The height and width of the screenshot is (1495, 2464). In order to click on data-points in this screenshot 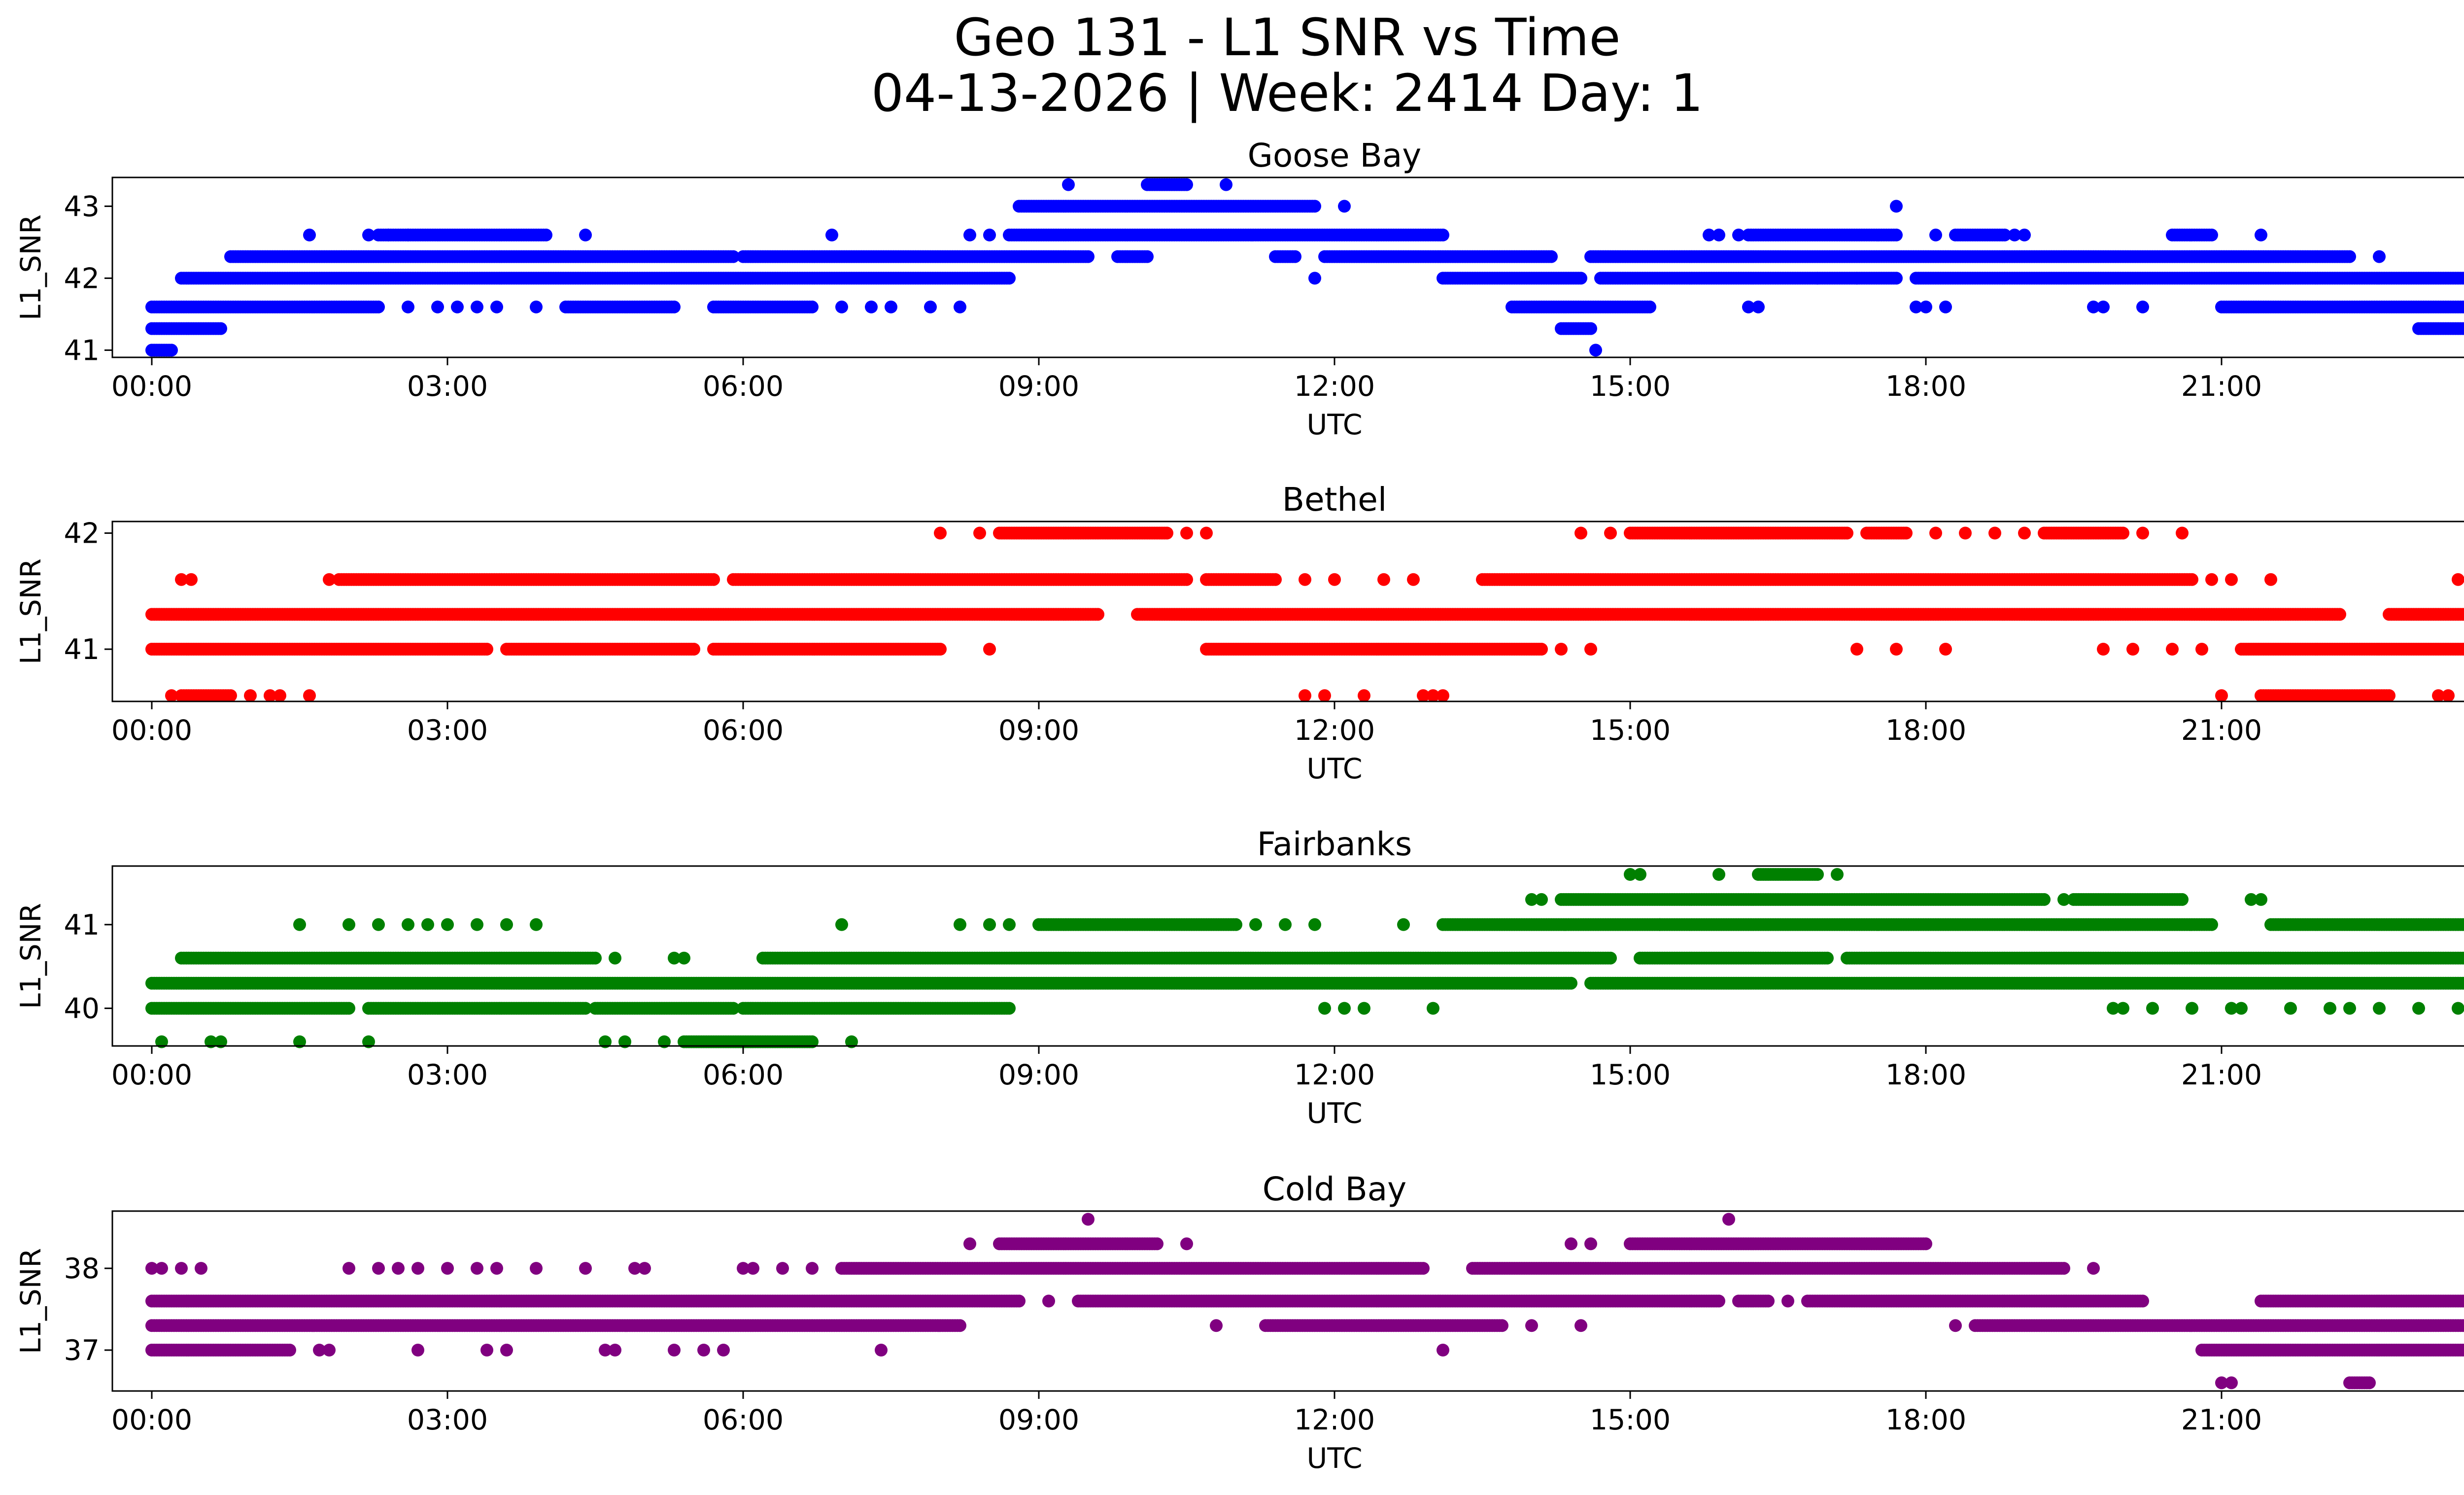, I will do `click(1304, 267)`.